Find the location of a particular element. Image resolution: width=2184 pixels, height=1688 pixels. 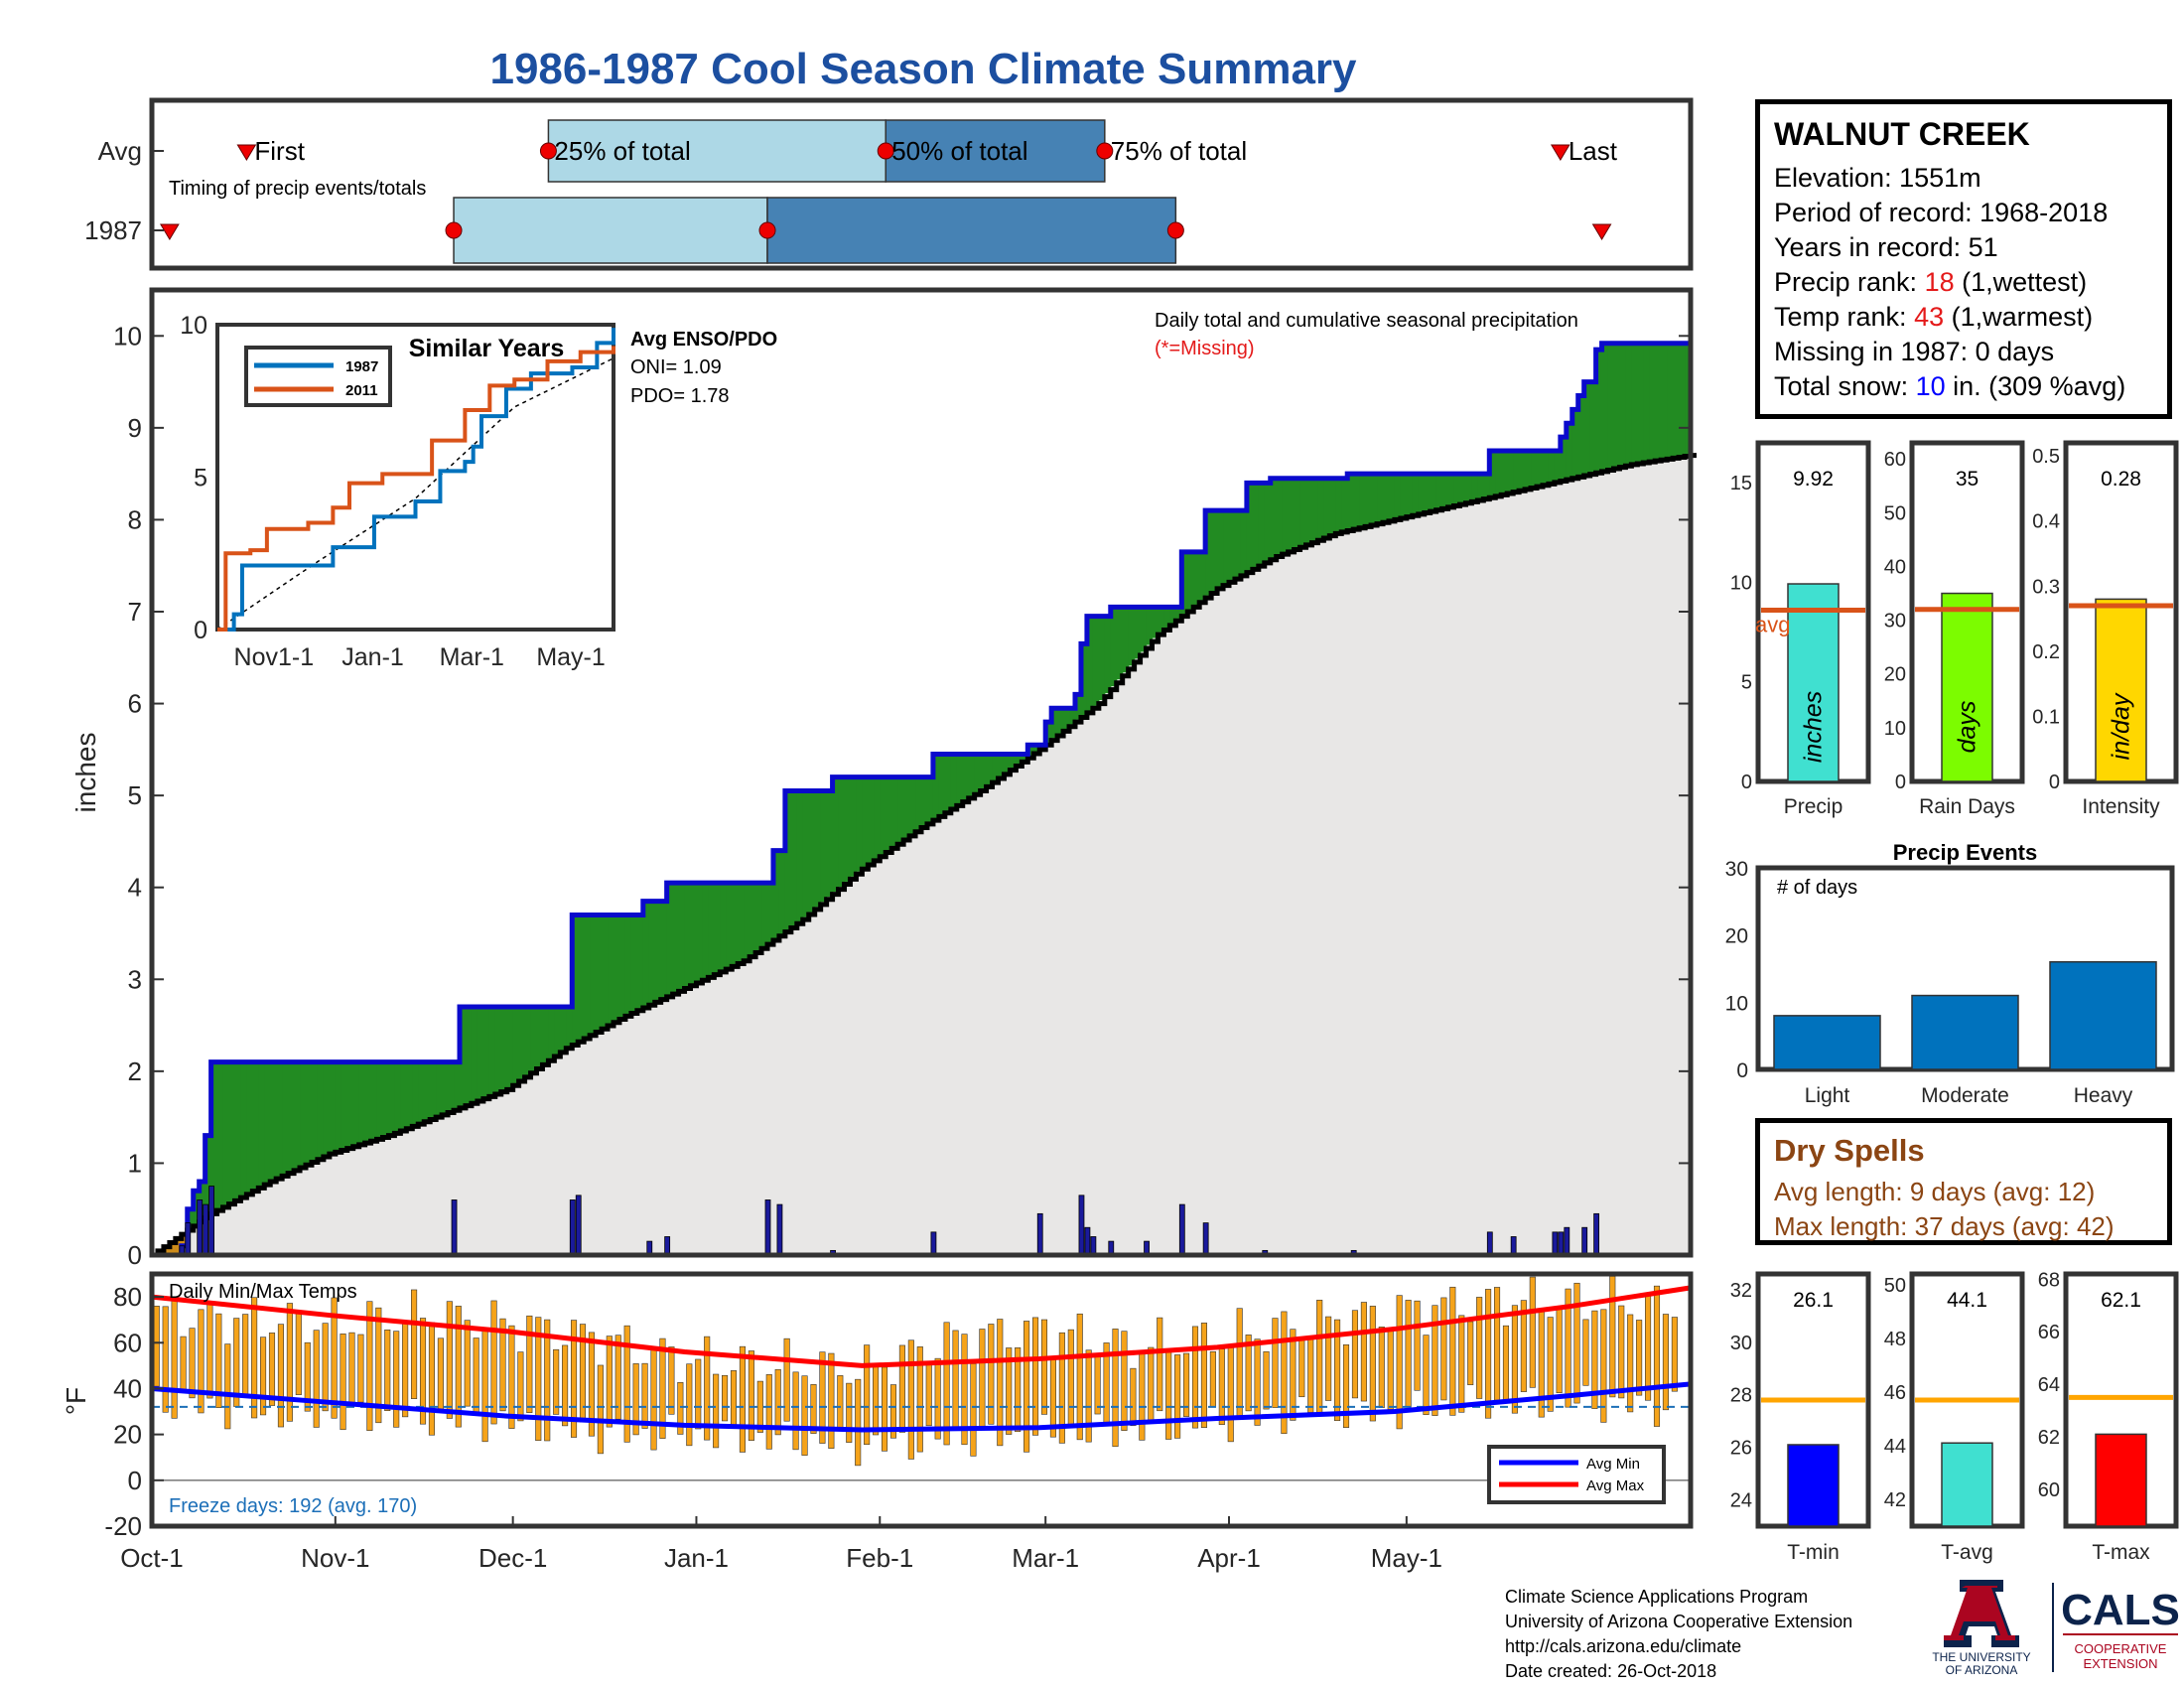

summary-y-tick-label: 0.2 is located at coordinates (2046, 652).